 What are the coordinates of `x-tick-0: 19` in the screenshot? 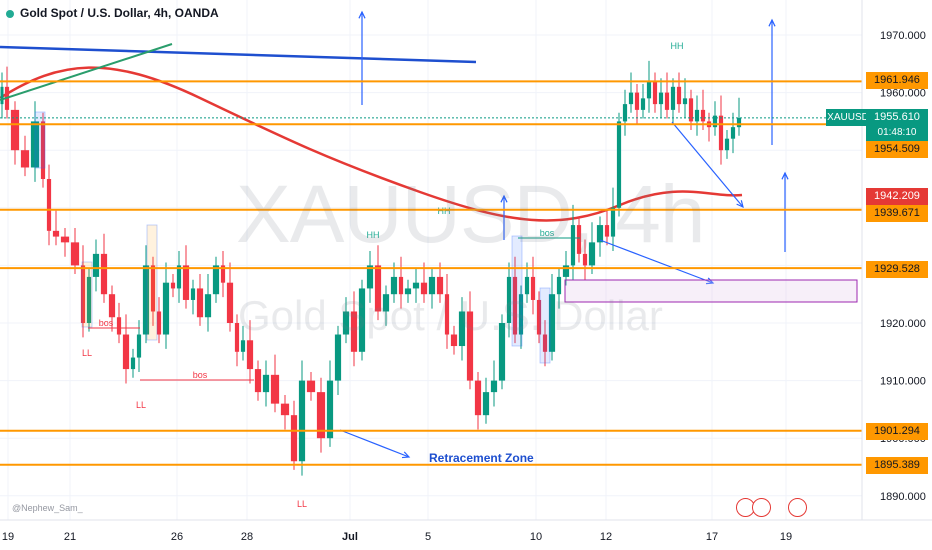 It's located at (8, 537).